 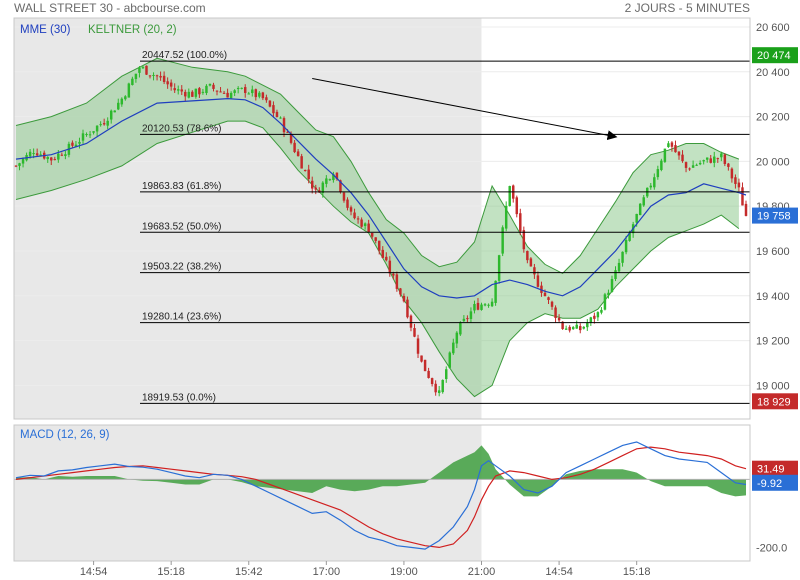 I want to click on badge-label: 18 929, so click(x=774, y=402).